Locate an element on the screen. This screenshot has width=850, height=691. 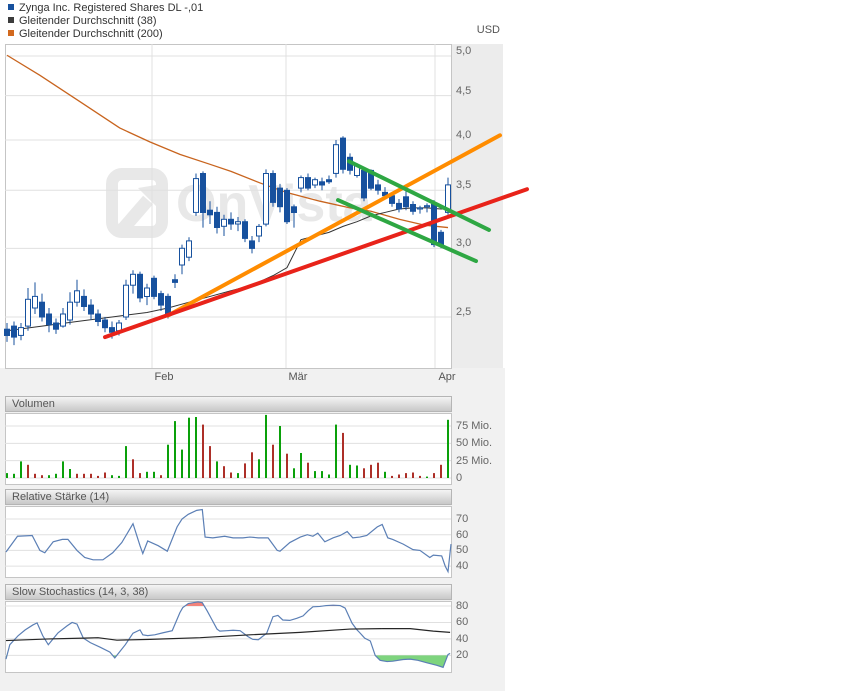
stochastics-ytick-label: 20 is located at coordinates (462, 655).